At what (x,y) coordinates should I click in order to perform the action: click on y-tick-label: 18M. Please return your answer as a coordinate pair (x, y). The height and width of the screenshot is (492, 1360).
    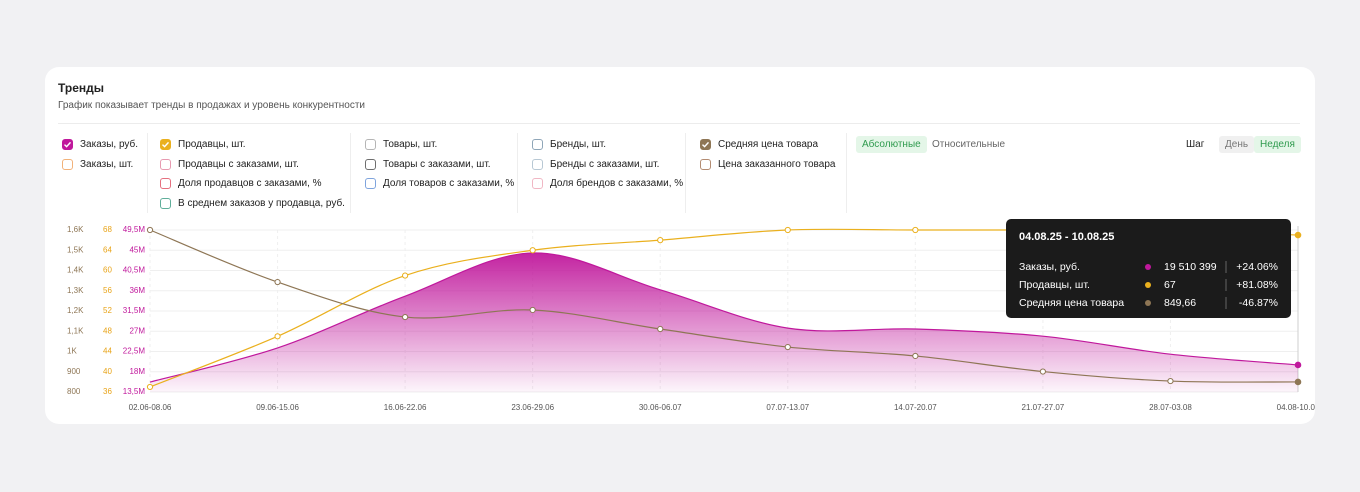
    Looking at the image, I should click on (137, 371).